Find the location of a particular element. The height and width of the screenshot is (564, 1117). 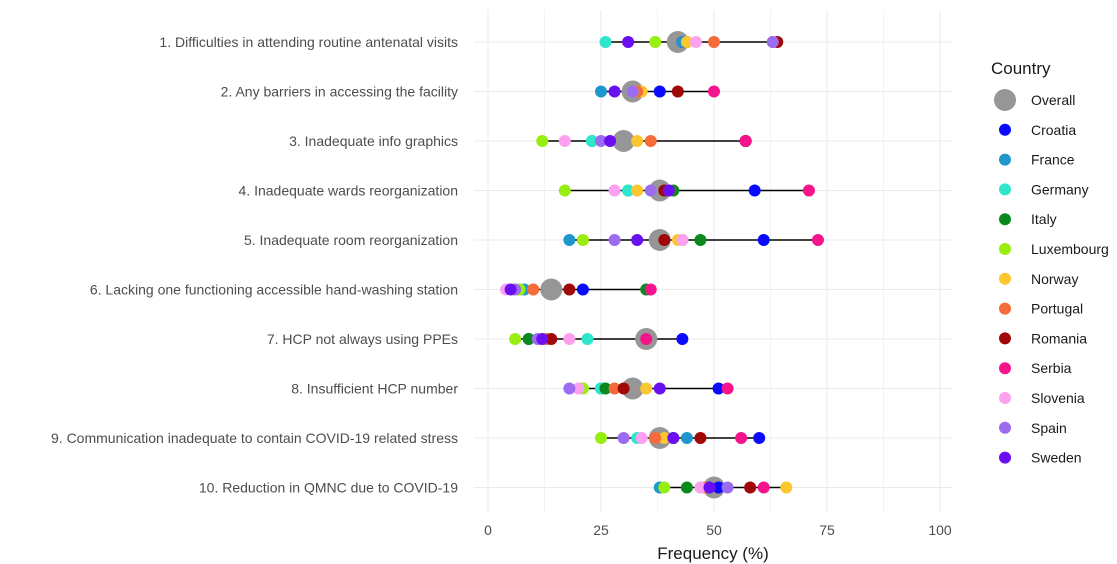

x-tick-label: 50 is located at coordinates (714, 530).